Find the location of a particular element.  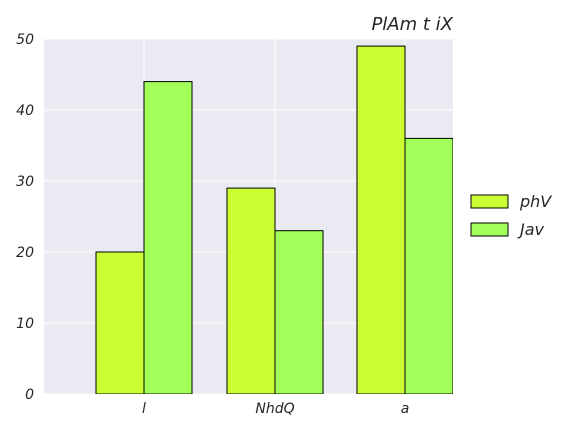

x-tick-label: l is located at coordinates (144, 409).